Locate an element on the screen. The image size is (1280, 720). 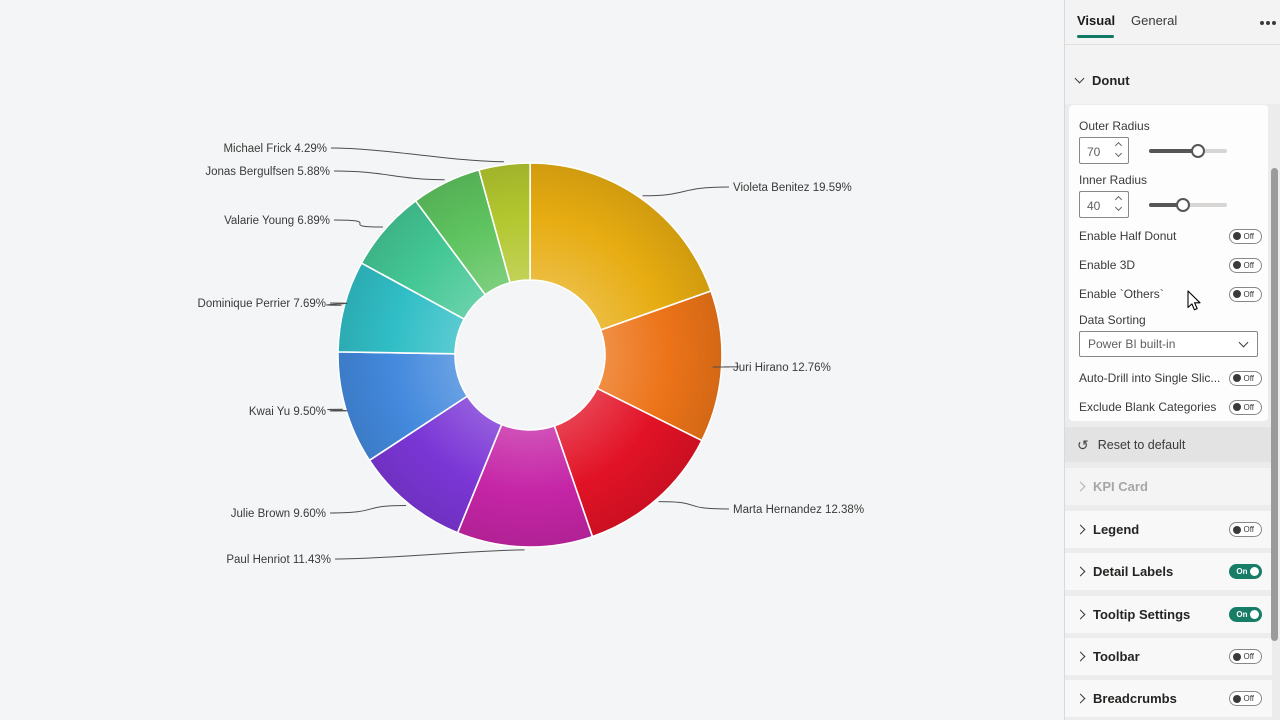
legend-toggle: Off is located at coordinates (1245, 529).